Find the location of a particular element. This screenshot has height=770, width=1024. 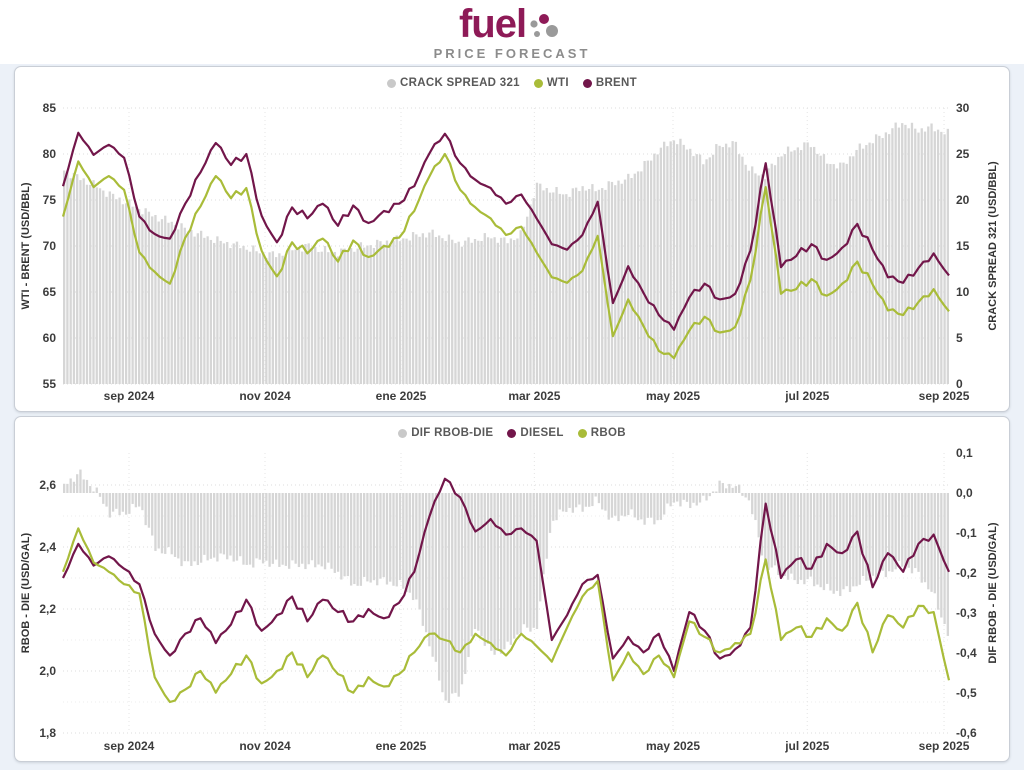

svg-text: CRACK SPREAD 321 (USD/BBL) is located at coordinates (993, 246).